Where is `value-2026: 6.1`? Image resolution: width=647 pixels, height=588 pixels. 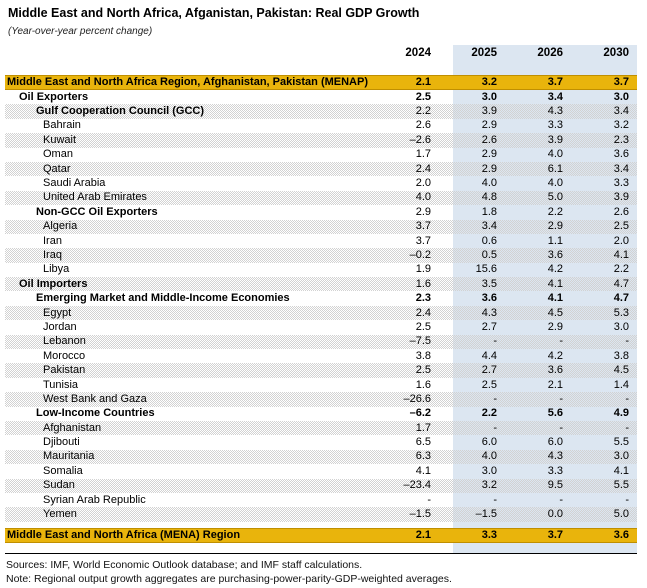
value-2026: 6.1 is located at coordinates (538, 169).